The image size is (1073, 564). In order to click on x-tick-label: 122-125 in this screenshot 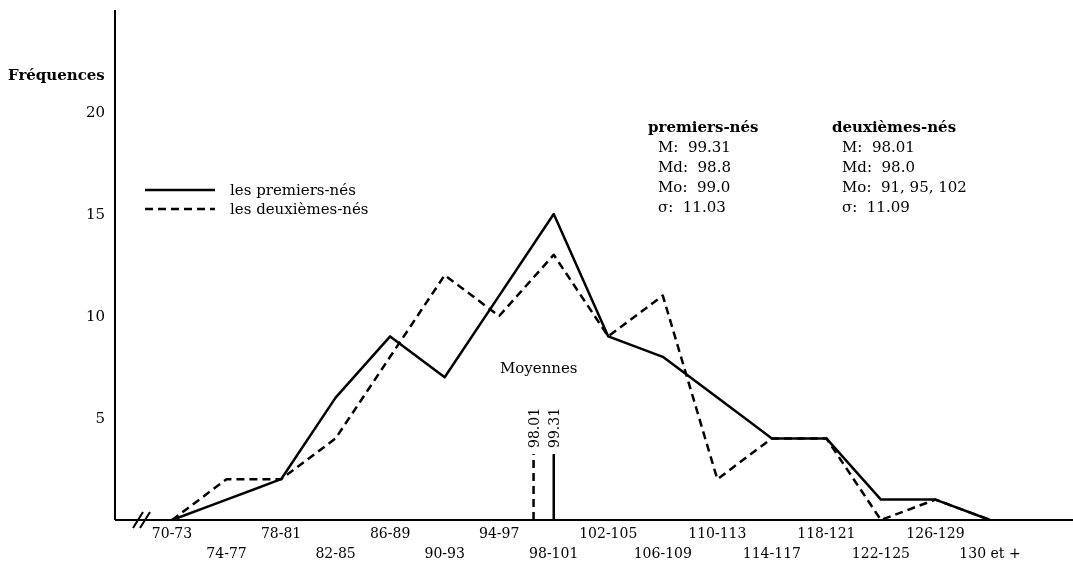, I will do `click(881, 553)`.